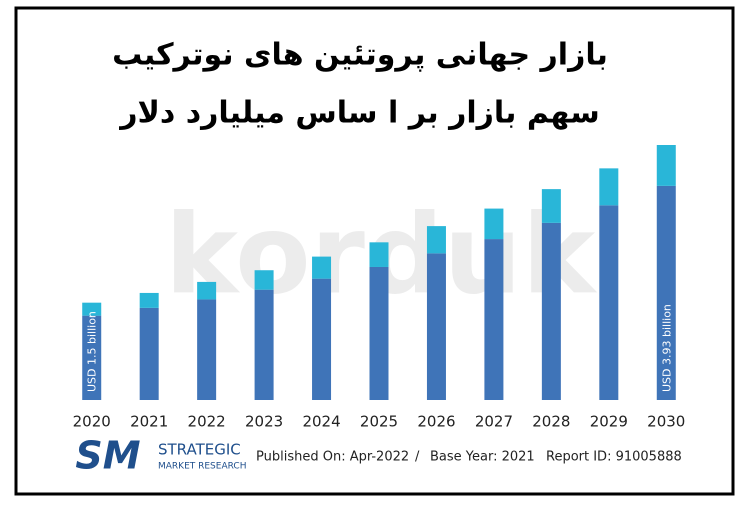  Describe the element at coordinates (666, 348) in the screenshot. I see `annotation: USD 3.93 billion` at that location.